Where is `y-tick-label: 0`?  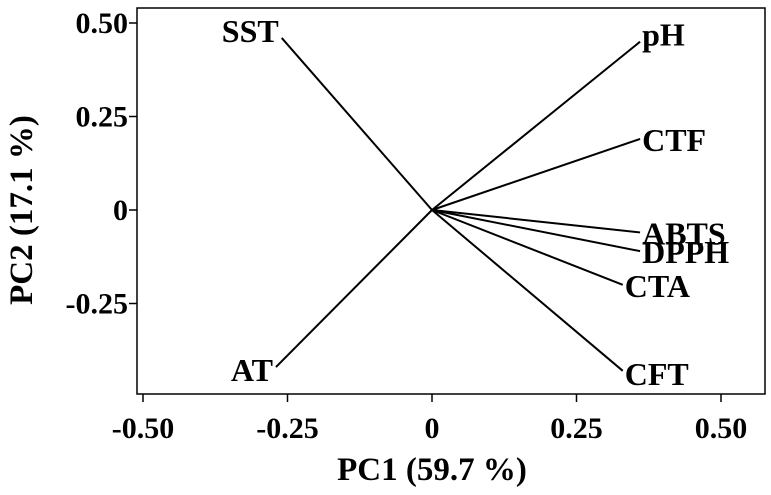 y-tick-label: 0 is located at coordinates (120, 210).